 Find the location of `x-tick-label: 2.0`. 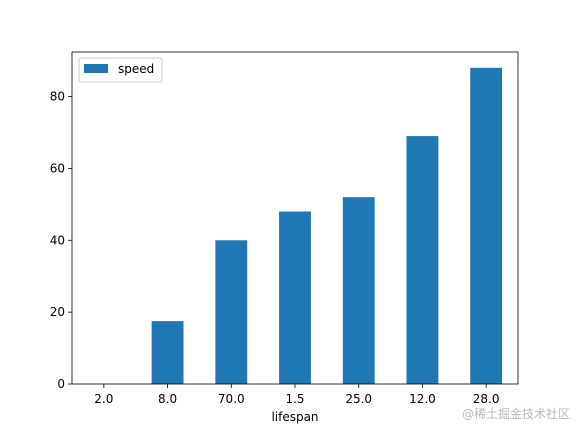

x-tick-label: 2.0 is located at coordinates (103, 399).